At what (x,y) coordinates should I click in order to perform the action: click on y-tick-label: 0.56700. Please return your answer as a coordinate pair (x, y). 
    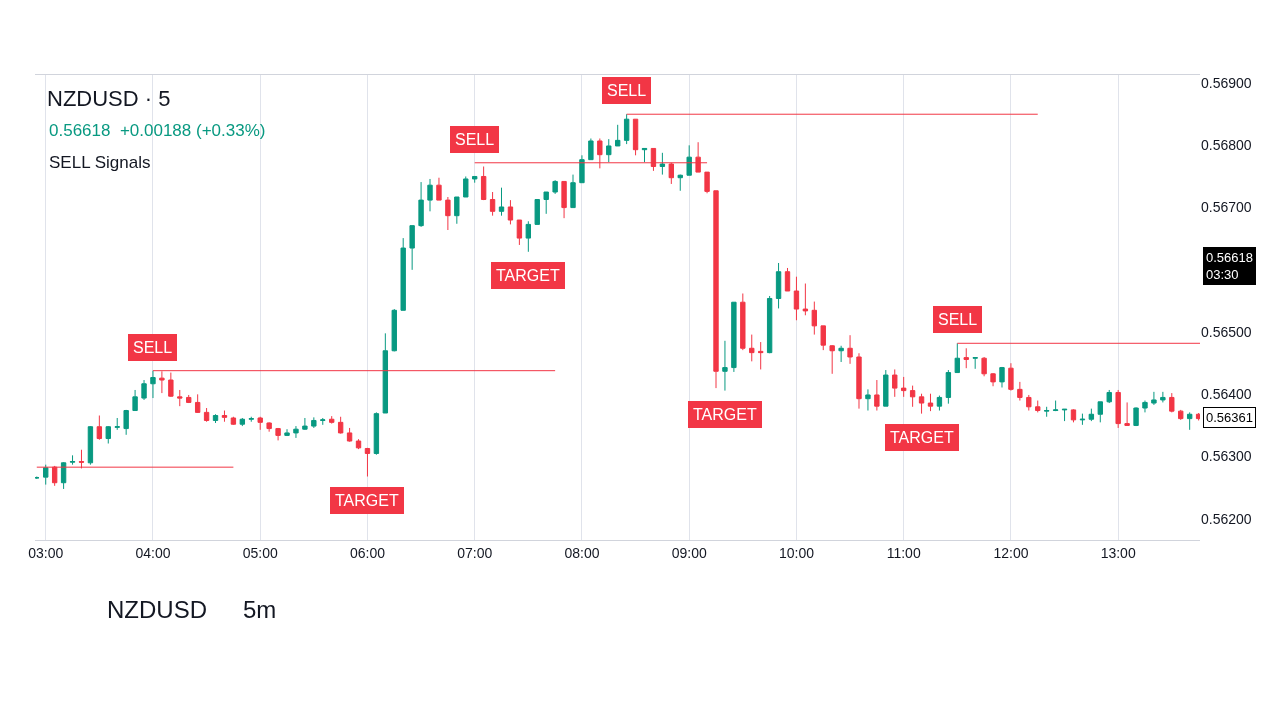
    Looking at the image, I should click on (1226, 207).